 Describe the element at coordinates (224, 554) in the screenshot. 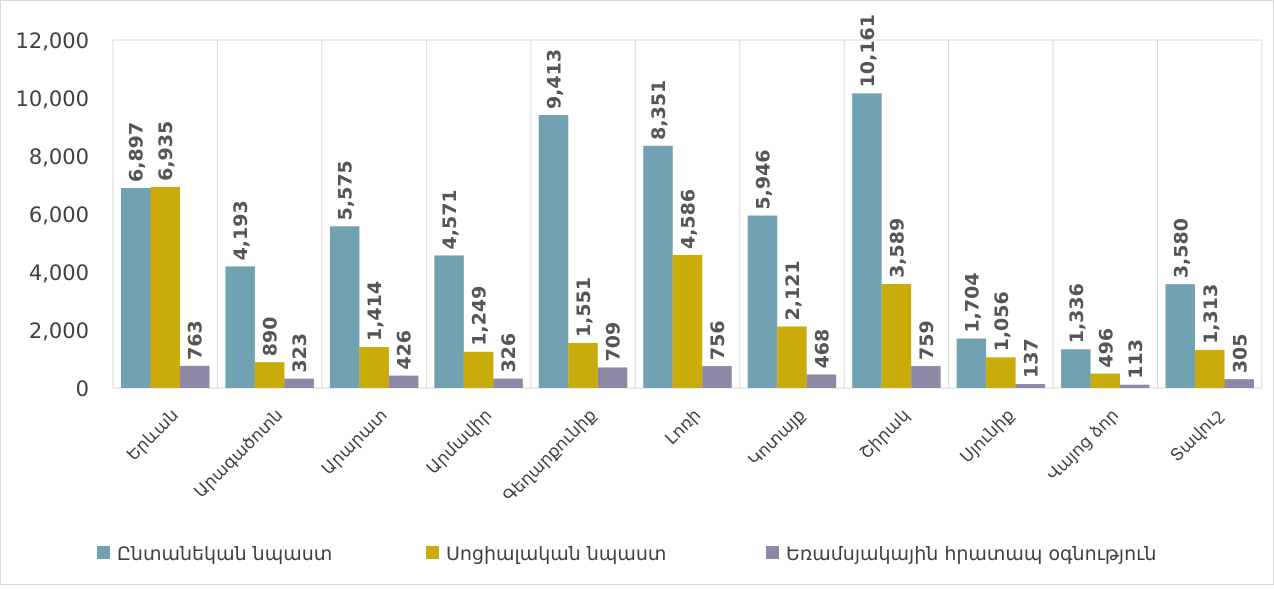

I see `legend-label: Ընտանեկան նպաստ` at that location.